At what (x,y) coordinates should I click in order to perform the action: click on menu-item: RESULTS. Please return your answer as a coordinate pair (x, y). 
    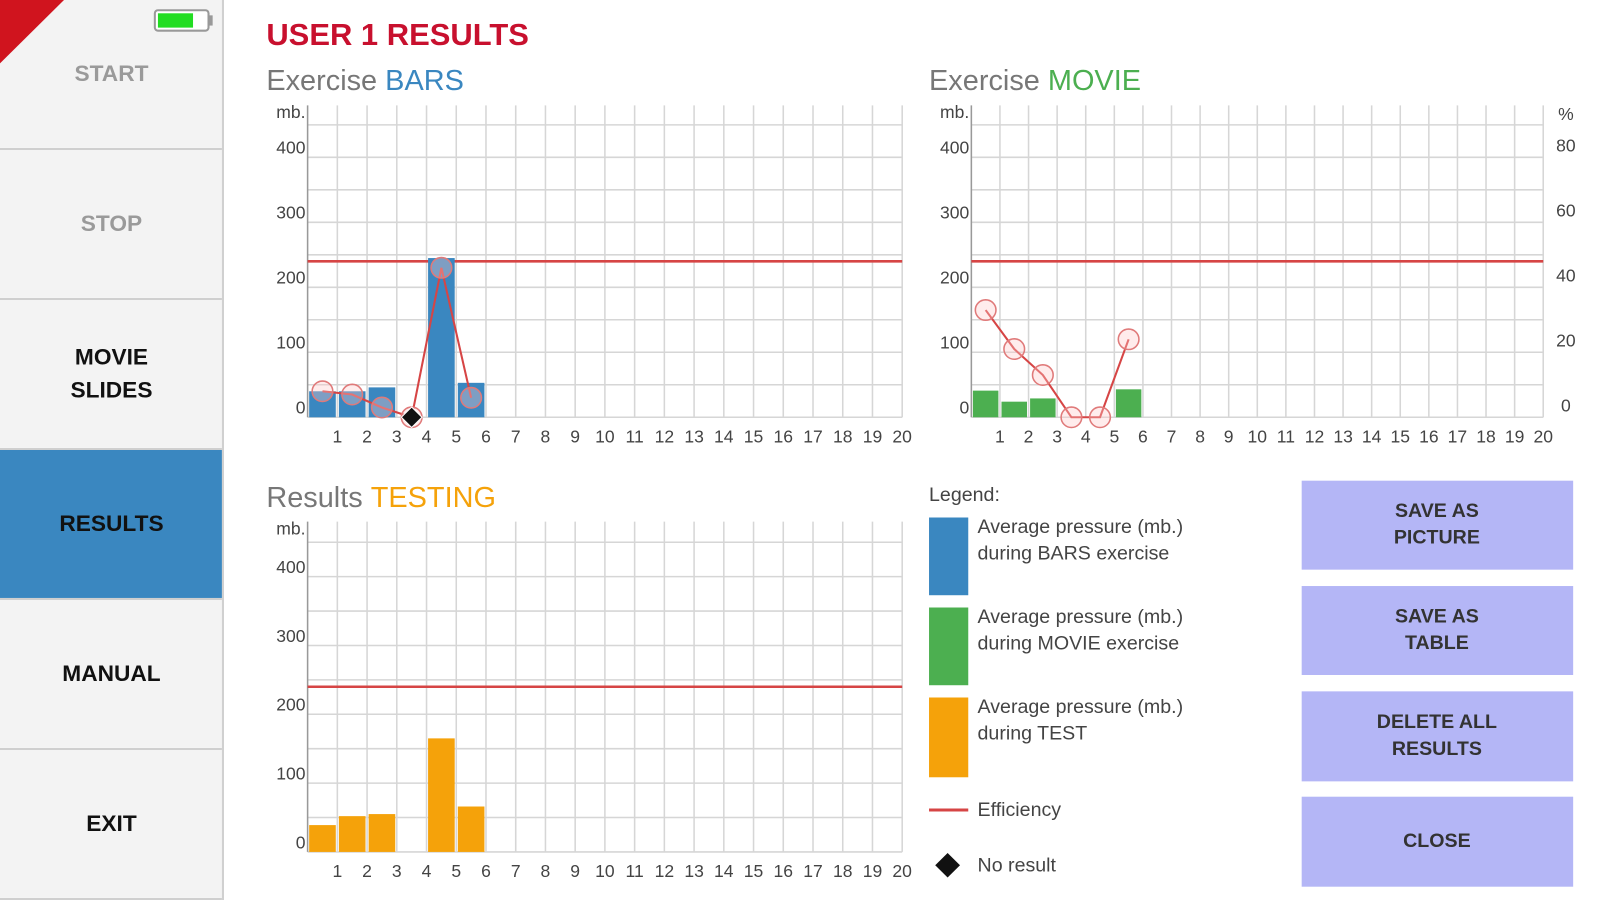
    Looking at the image, I should click on (111, 525).